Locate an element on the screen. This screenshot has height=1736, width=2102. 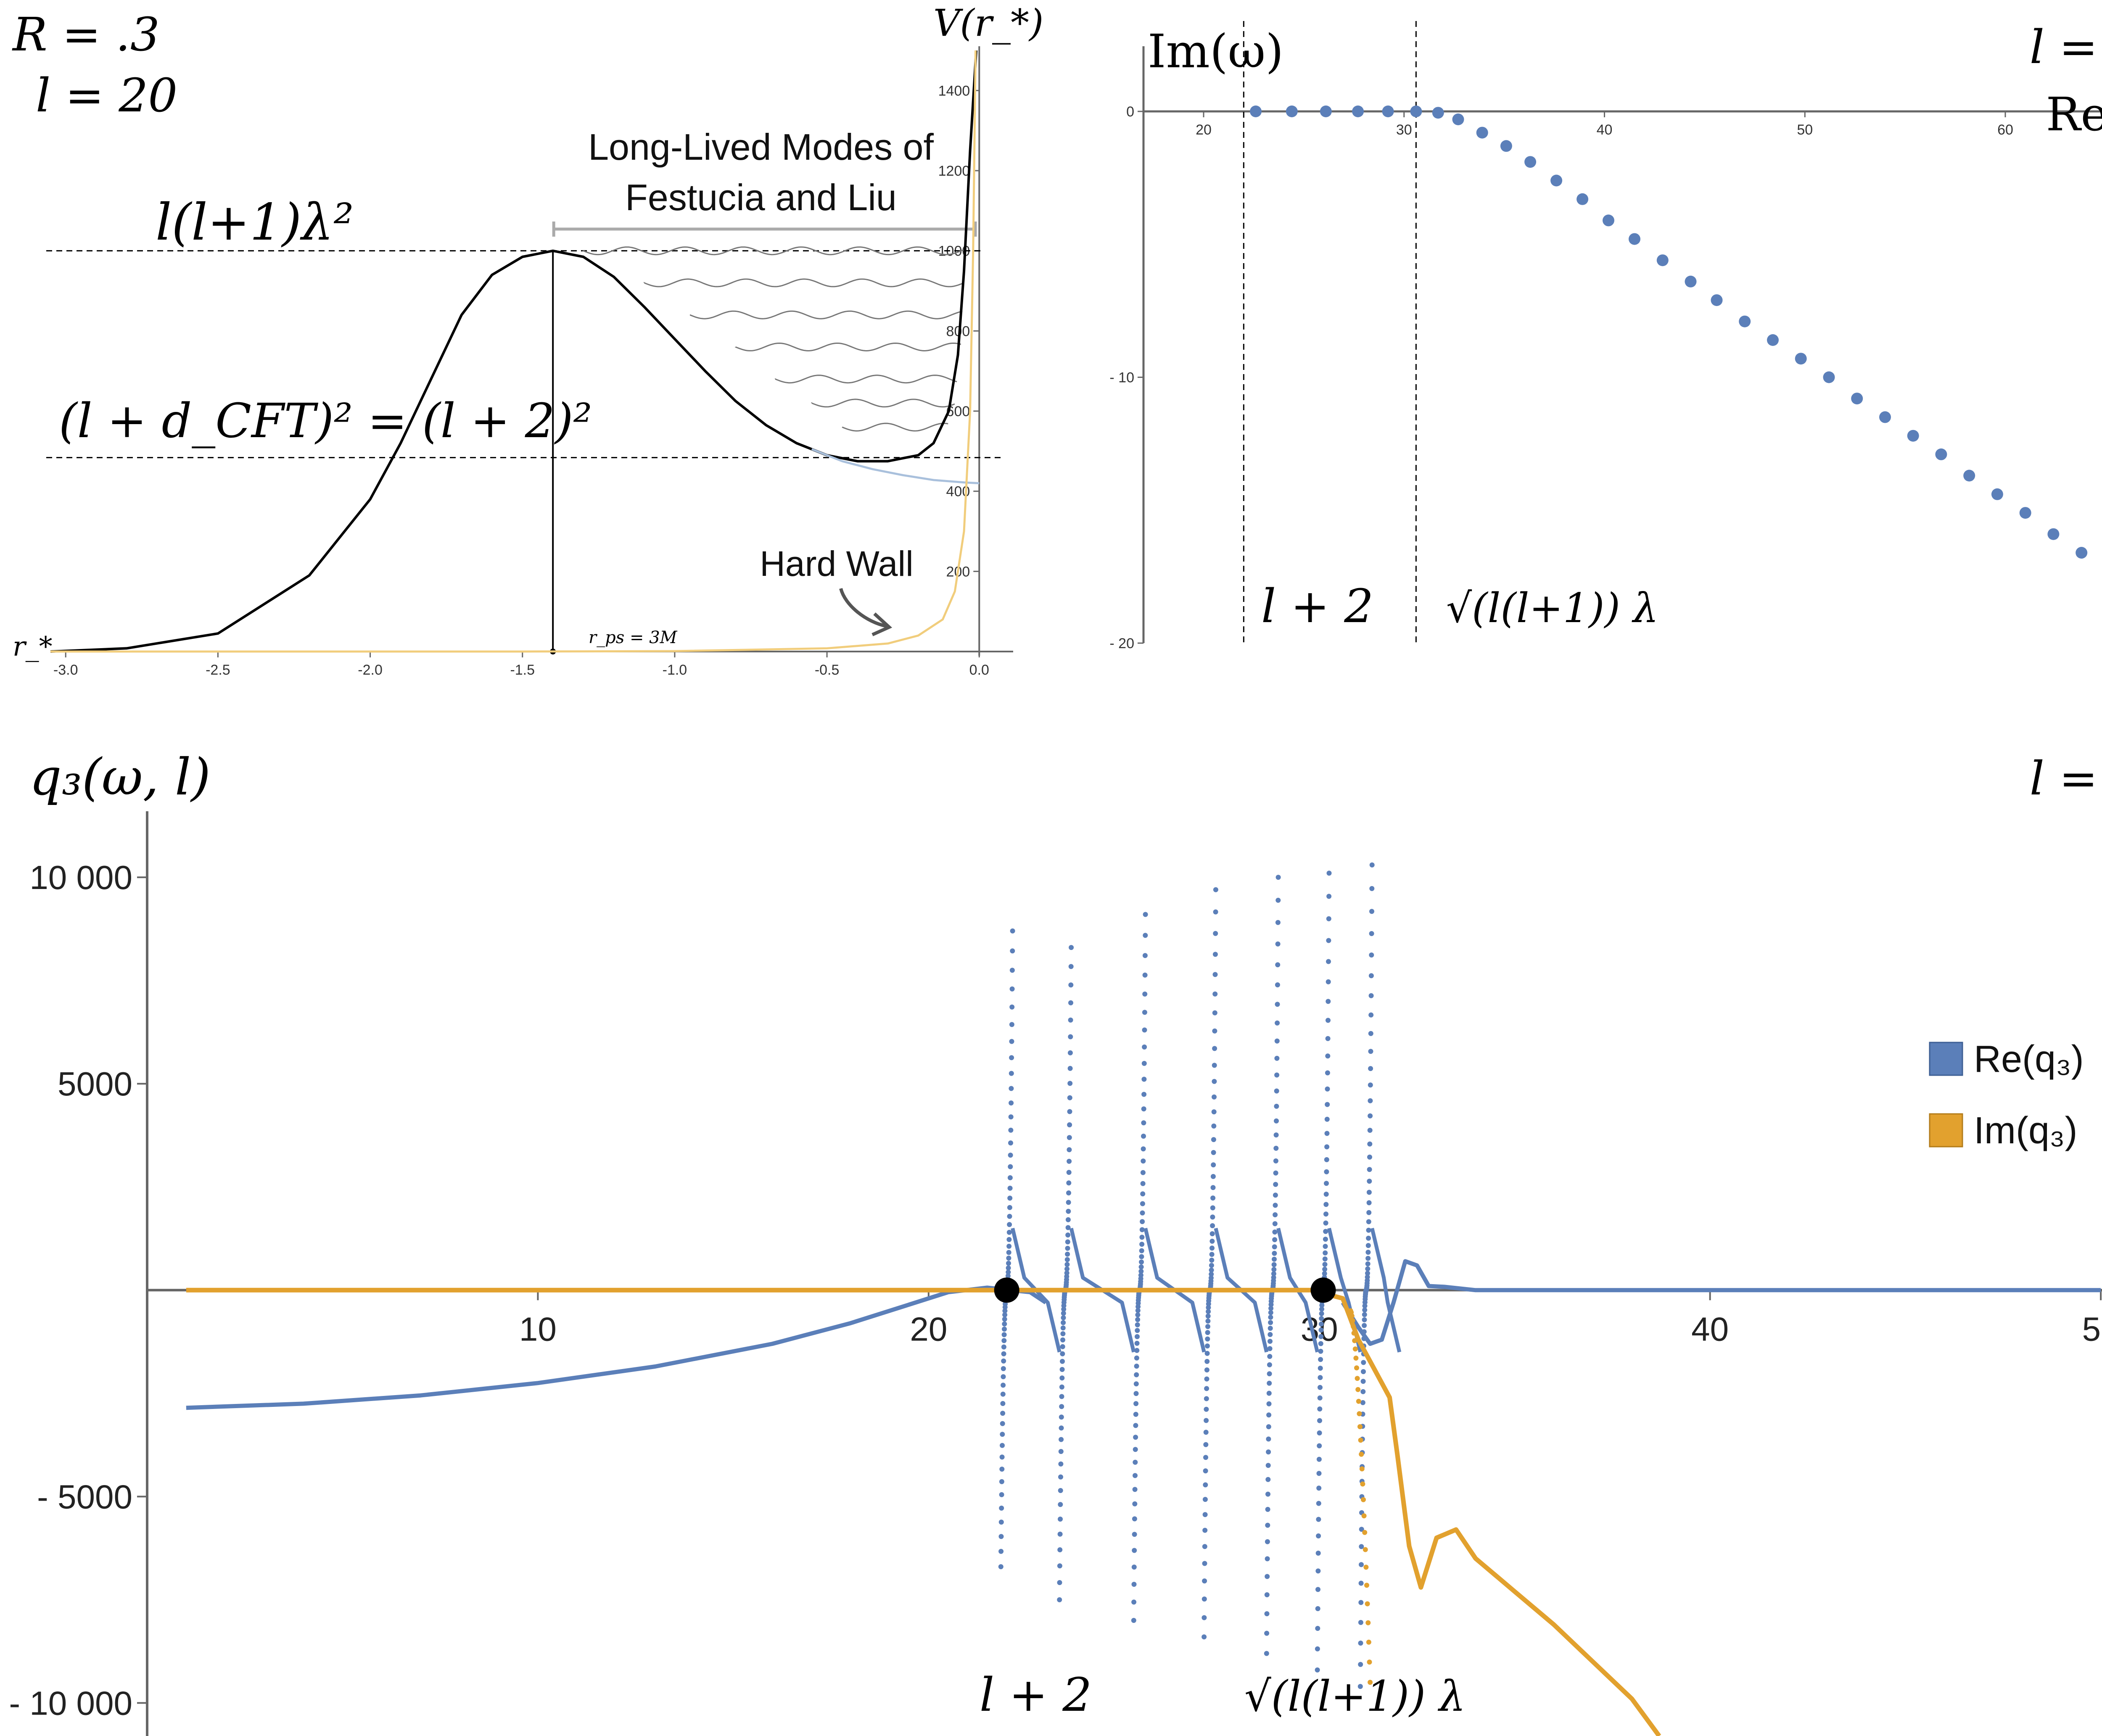
hard-wall-arrow is located at coordinates (863, 608).